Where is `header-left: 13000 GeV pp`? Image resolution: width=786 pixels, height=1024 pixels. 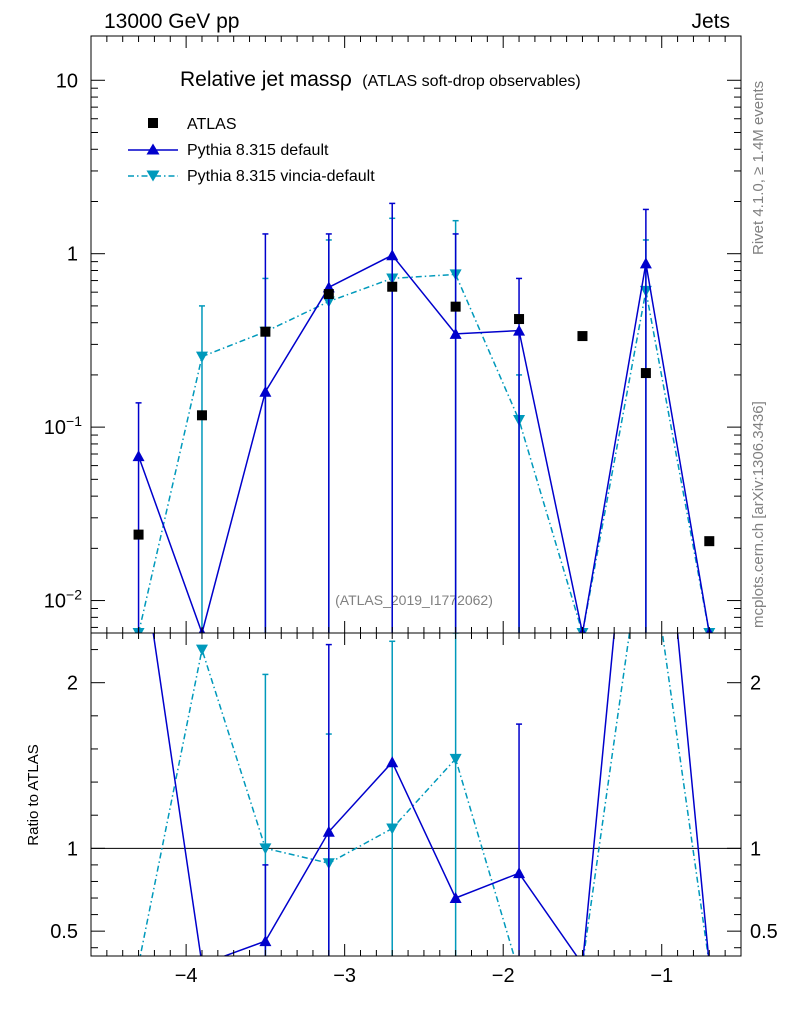
header-left: 13000 GeV pp is located at coordinates (171, 21).